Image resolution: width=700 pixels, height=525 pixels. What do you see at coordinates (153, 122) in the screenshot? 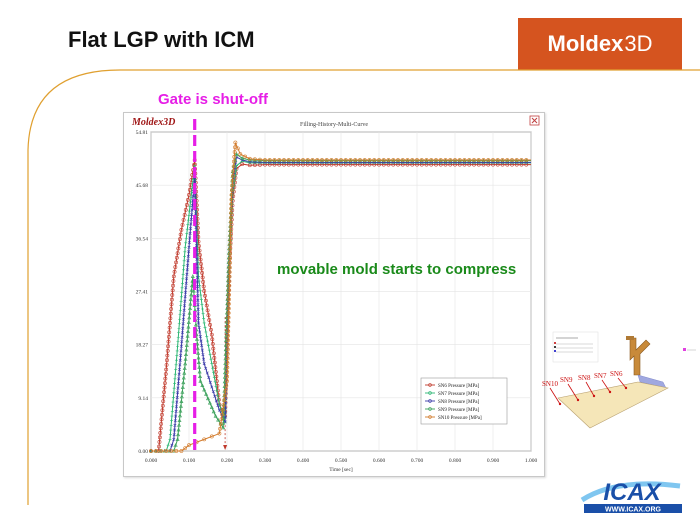
I see `chart-logo: Moldex3D` at bounding box center [153, 122].